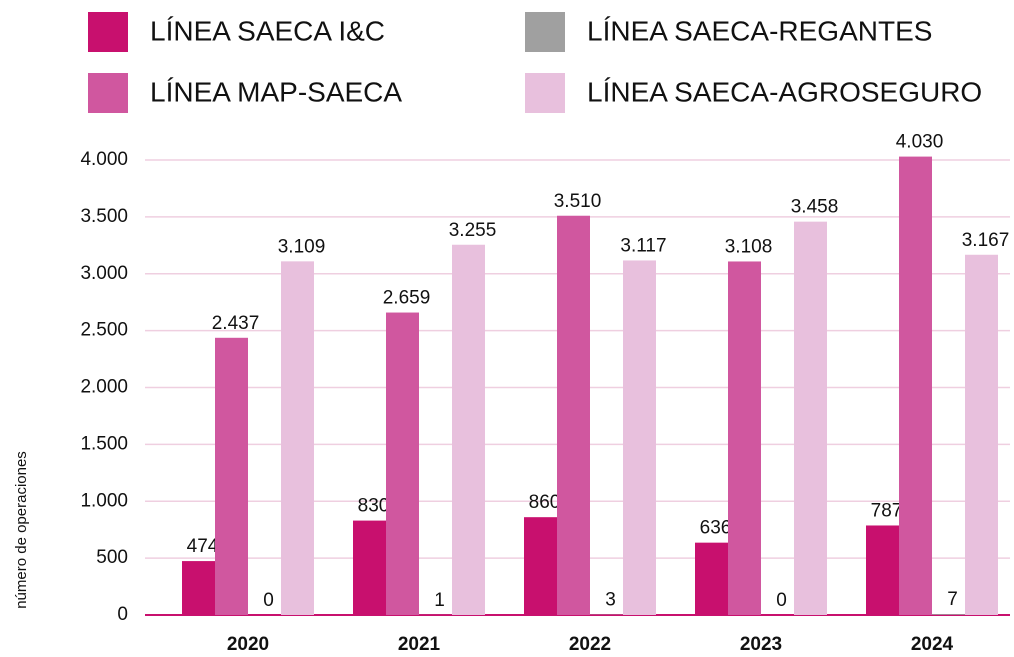  Describe the element at coordinates (749, 246) in the screenshot. I see `value-label: 3.108` at that location.